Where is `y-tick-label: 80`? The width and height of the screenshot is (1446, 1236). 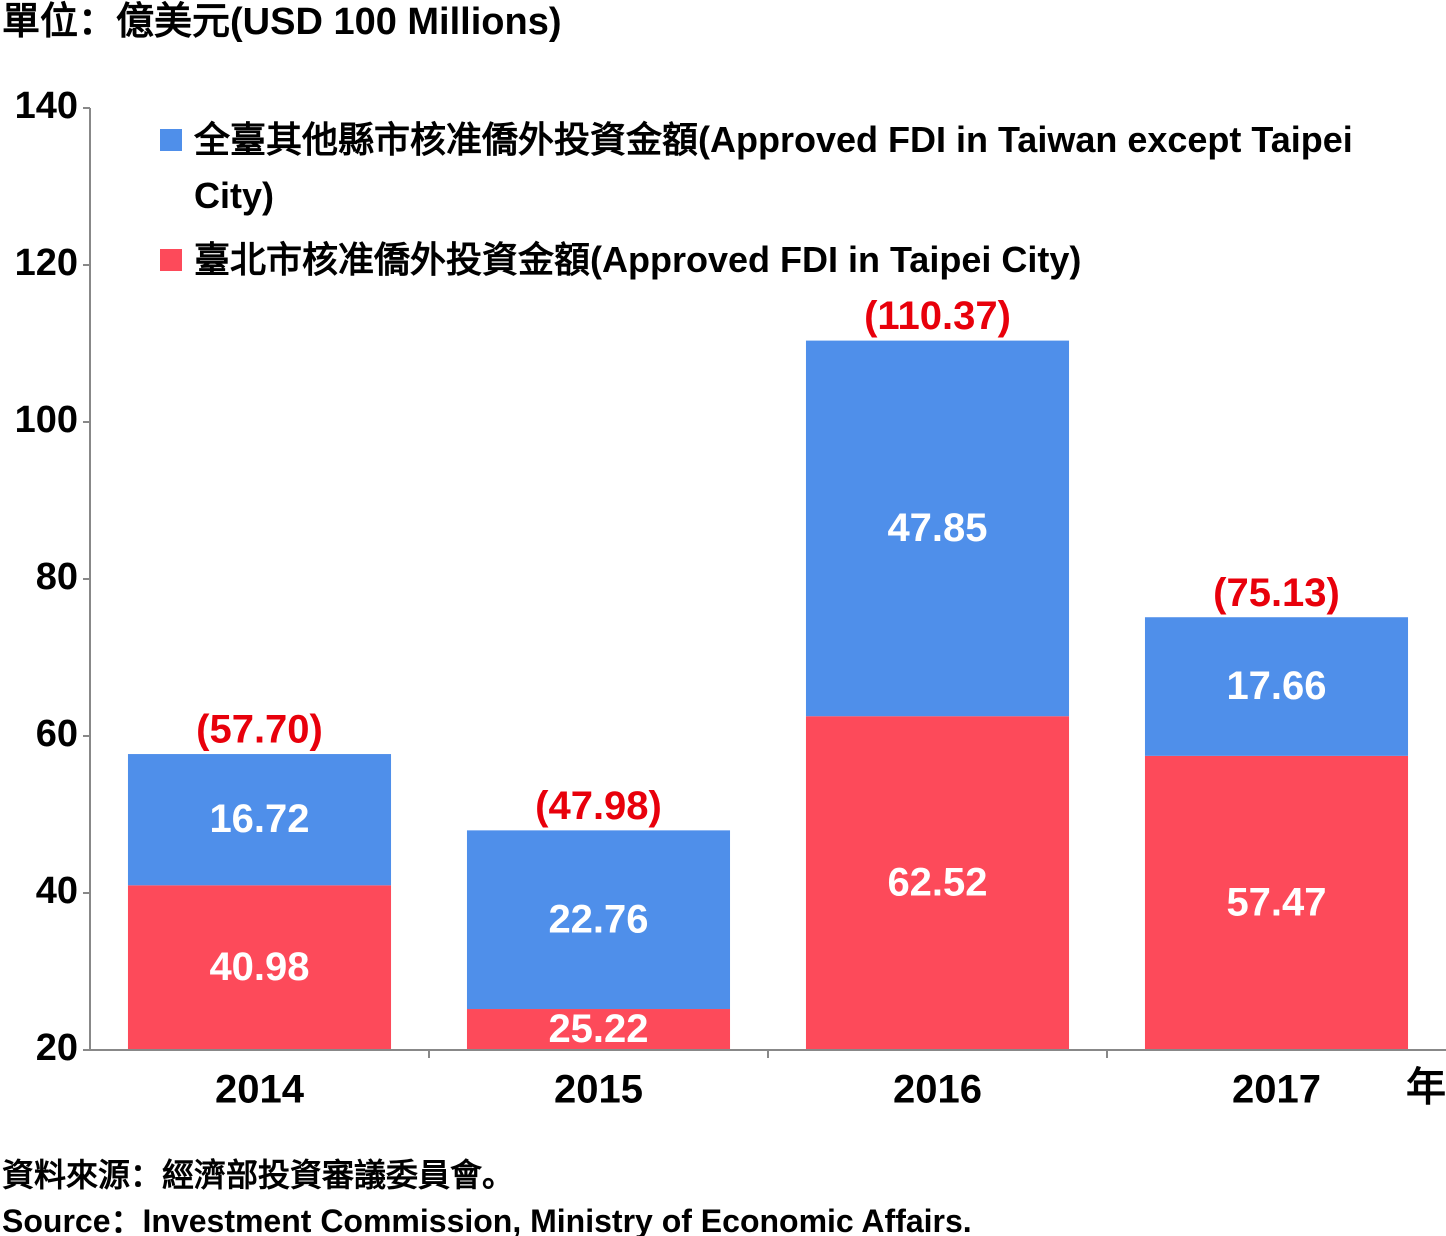
y-tick-label: 80 is located at coordinates (57, 577).